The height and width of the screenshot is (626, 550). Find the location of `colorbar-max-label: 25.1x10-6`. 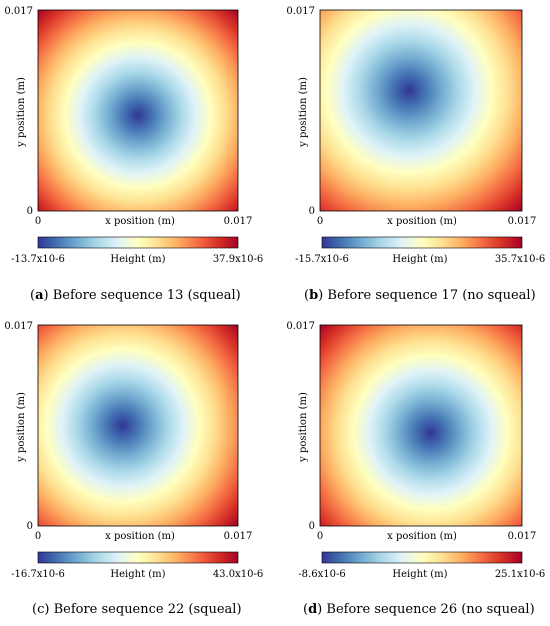

colorbar-max-label: 25.1x10-6 is located at coordinates (520, 574).